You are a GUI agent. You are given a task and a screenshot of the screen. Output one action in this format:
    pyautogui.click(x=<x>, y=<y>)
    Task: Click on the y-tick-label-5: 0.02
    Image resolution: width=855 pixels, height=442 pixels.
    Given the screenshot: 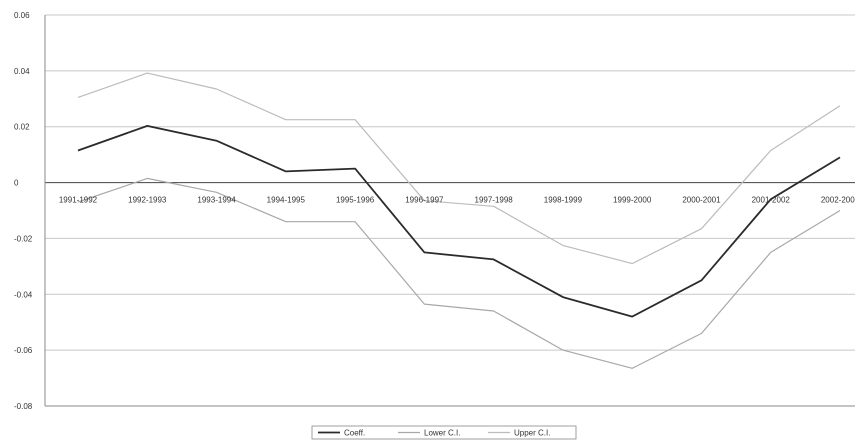 What is the action you would take?
    pyautogui.click(x=22, y=127)
    